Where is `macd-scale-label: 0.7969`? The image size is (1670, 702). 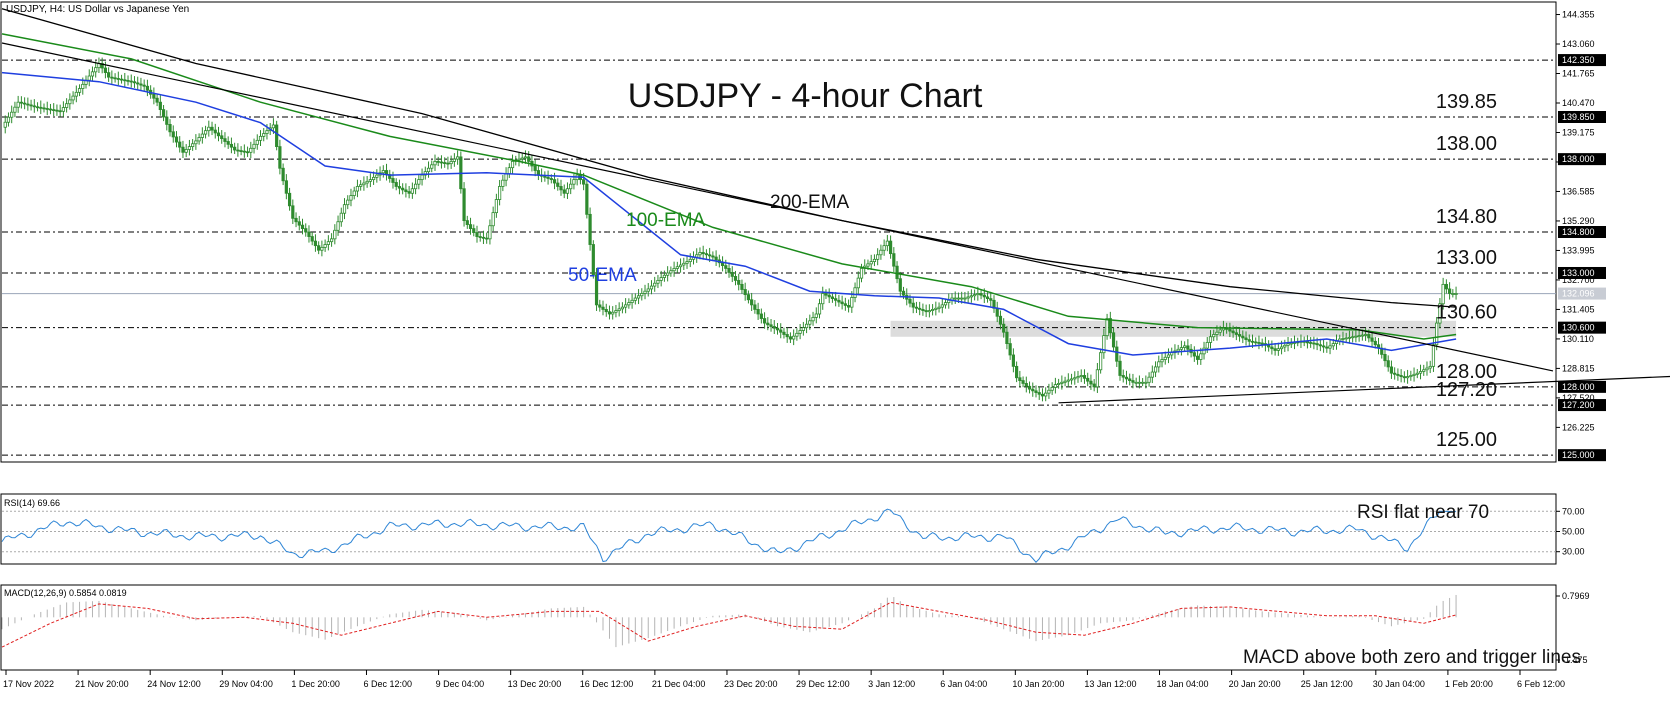
macd-scale-label: 0.7969 is located at coordinates (1576, 596).